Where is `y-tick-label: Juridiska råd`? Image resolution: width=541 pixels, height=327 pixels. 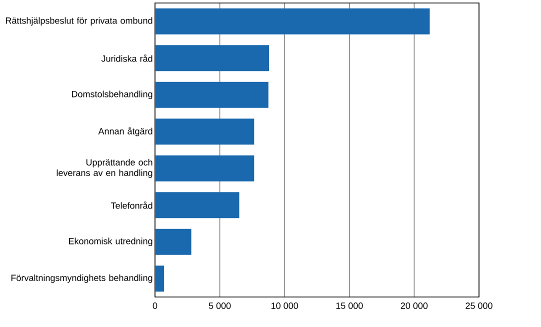 y-tick-label: Juridiska råd is located at coordinates (126, 58).